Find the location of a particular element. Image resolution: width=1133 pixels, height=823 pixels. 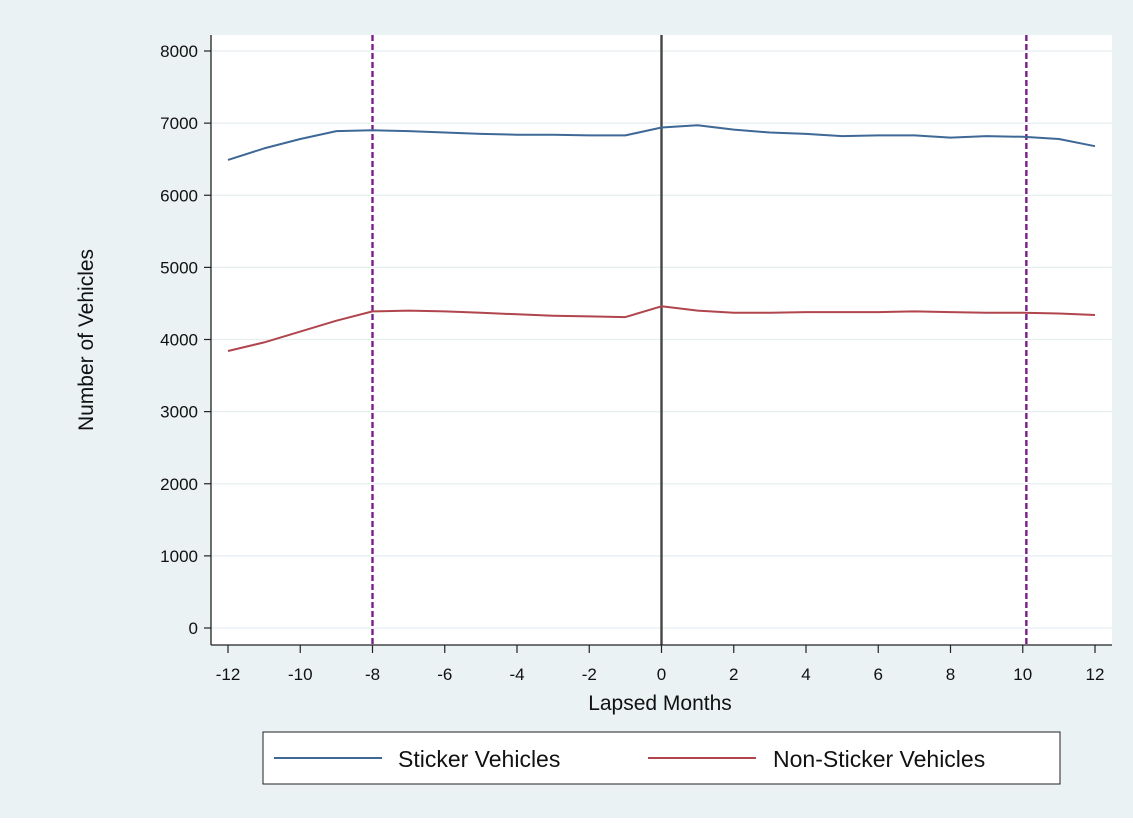

x-axis-label: Lapsed Months is located at coordinates (660, 703).